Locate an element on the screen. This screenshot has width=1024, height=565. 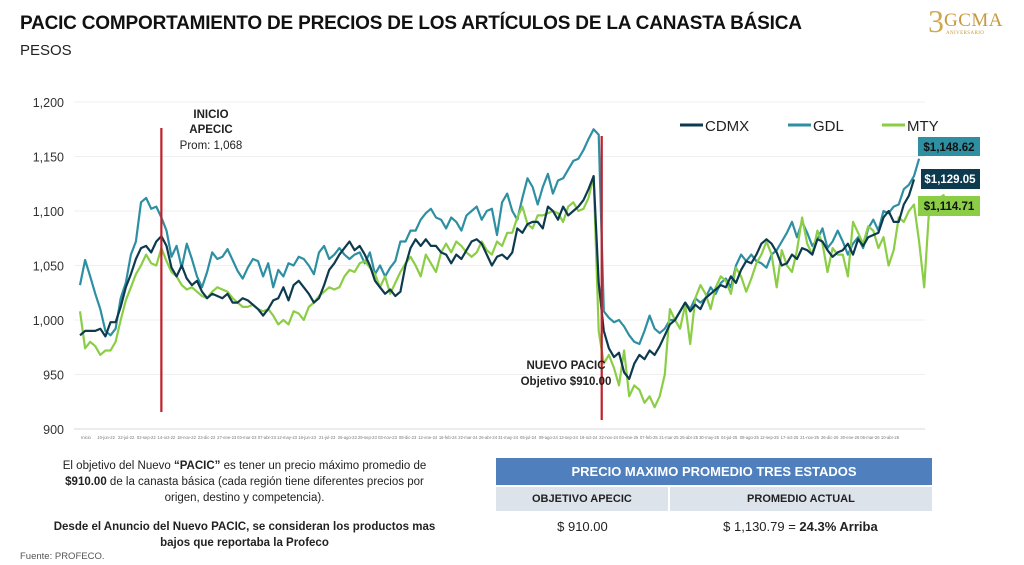
y-tick-label: 1,100 is located at coordinates (48, 212).